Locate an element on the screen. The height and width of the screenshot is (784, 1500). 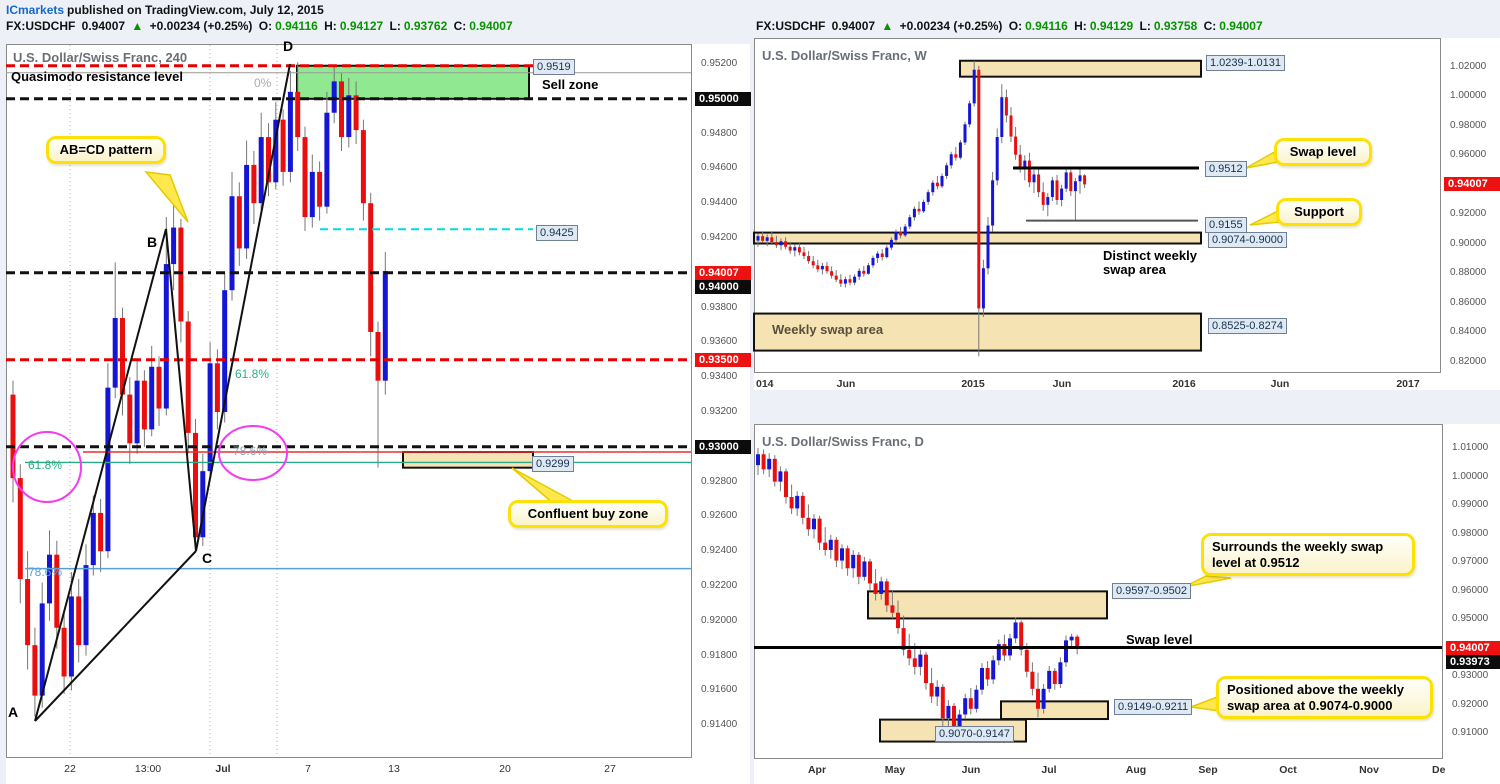
pattern-line is located at coordinates (115, 636).